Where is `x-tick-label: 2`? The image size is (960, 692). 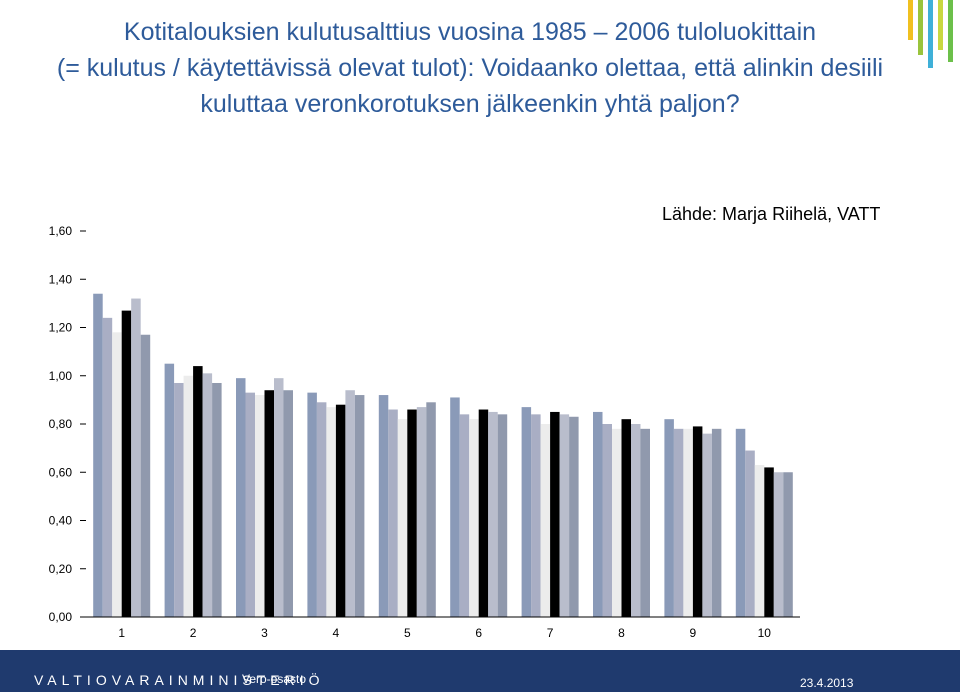
x-tick-label: 2 is located at coordinates (193, 633).